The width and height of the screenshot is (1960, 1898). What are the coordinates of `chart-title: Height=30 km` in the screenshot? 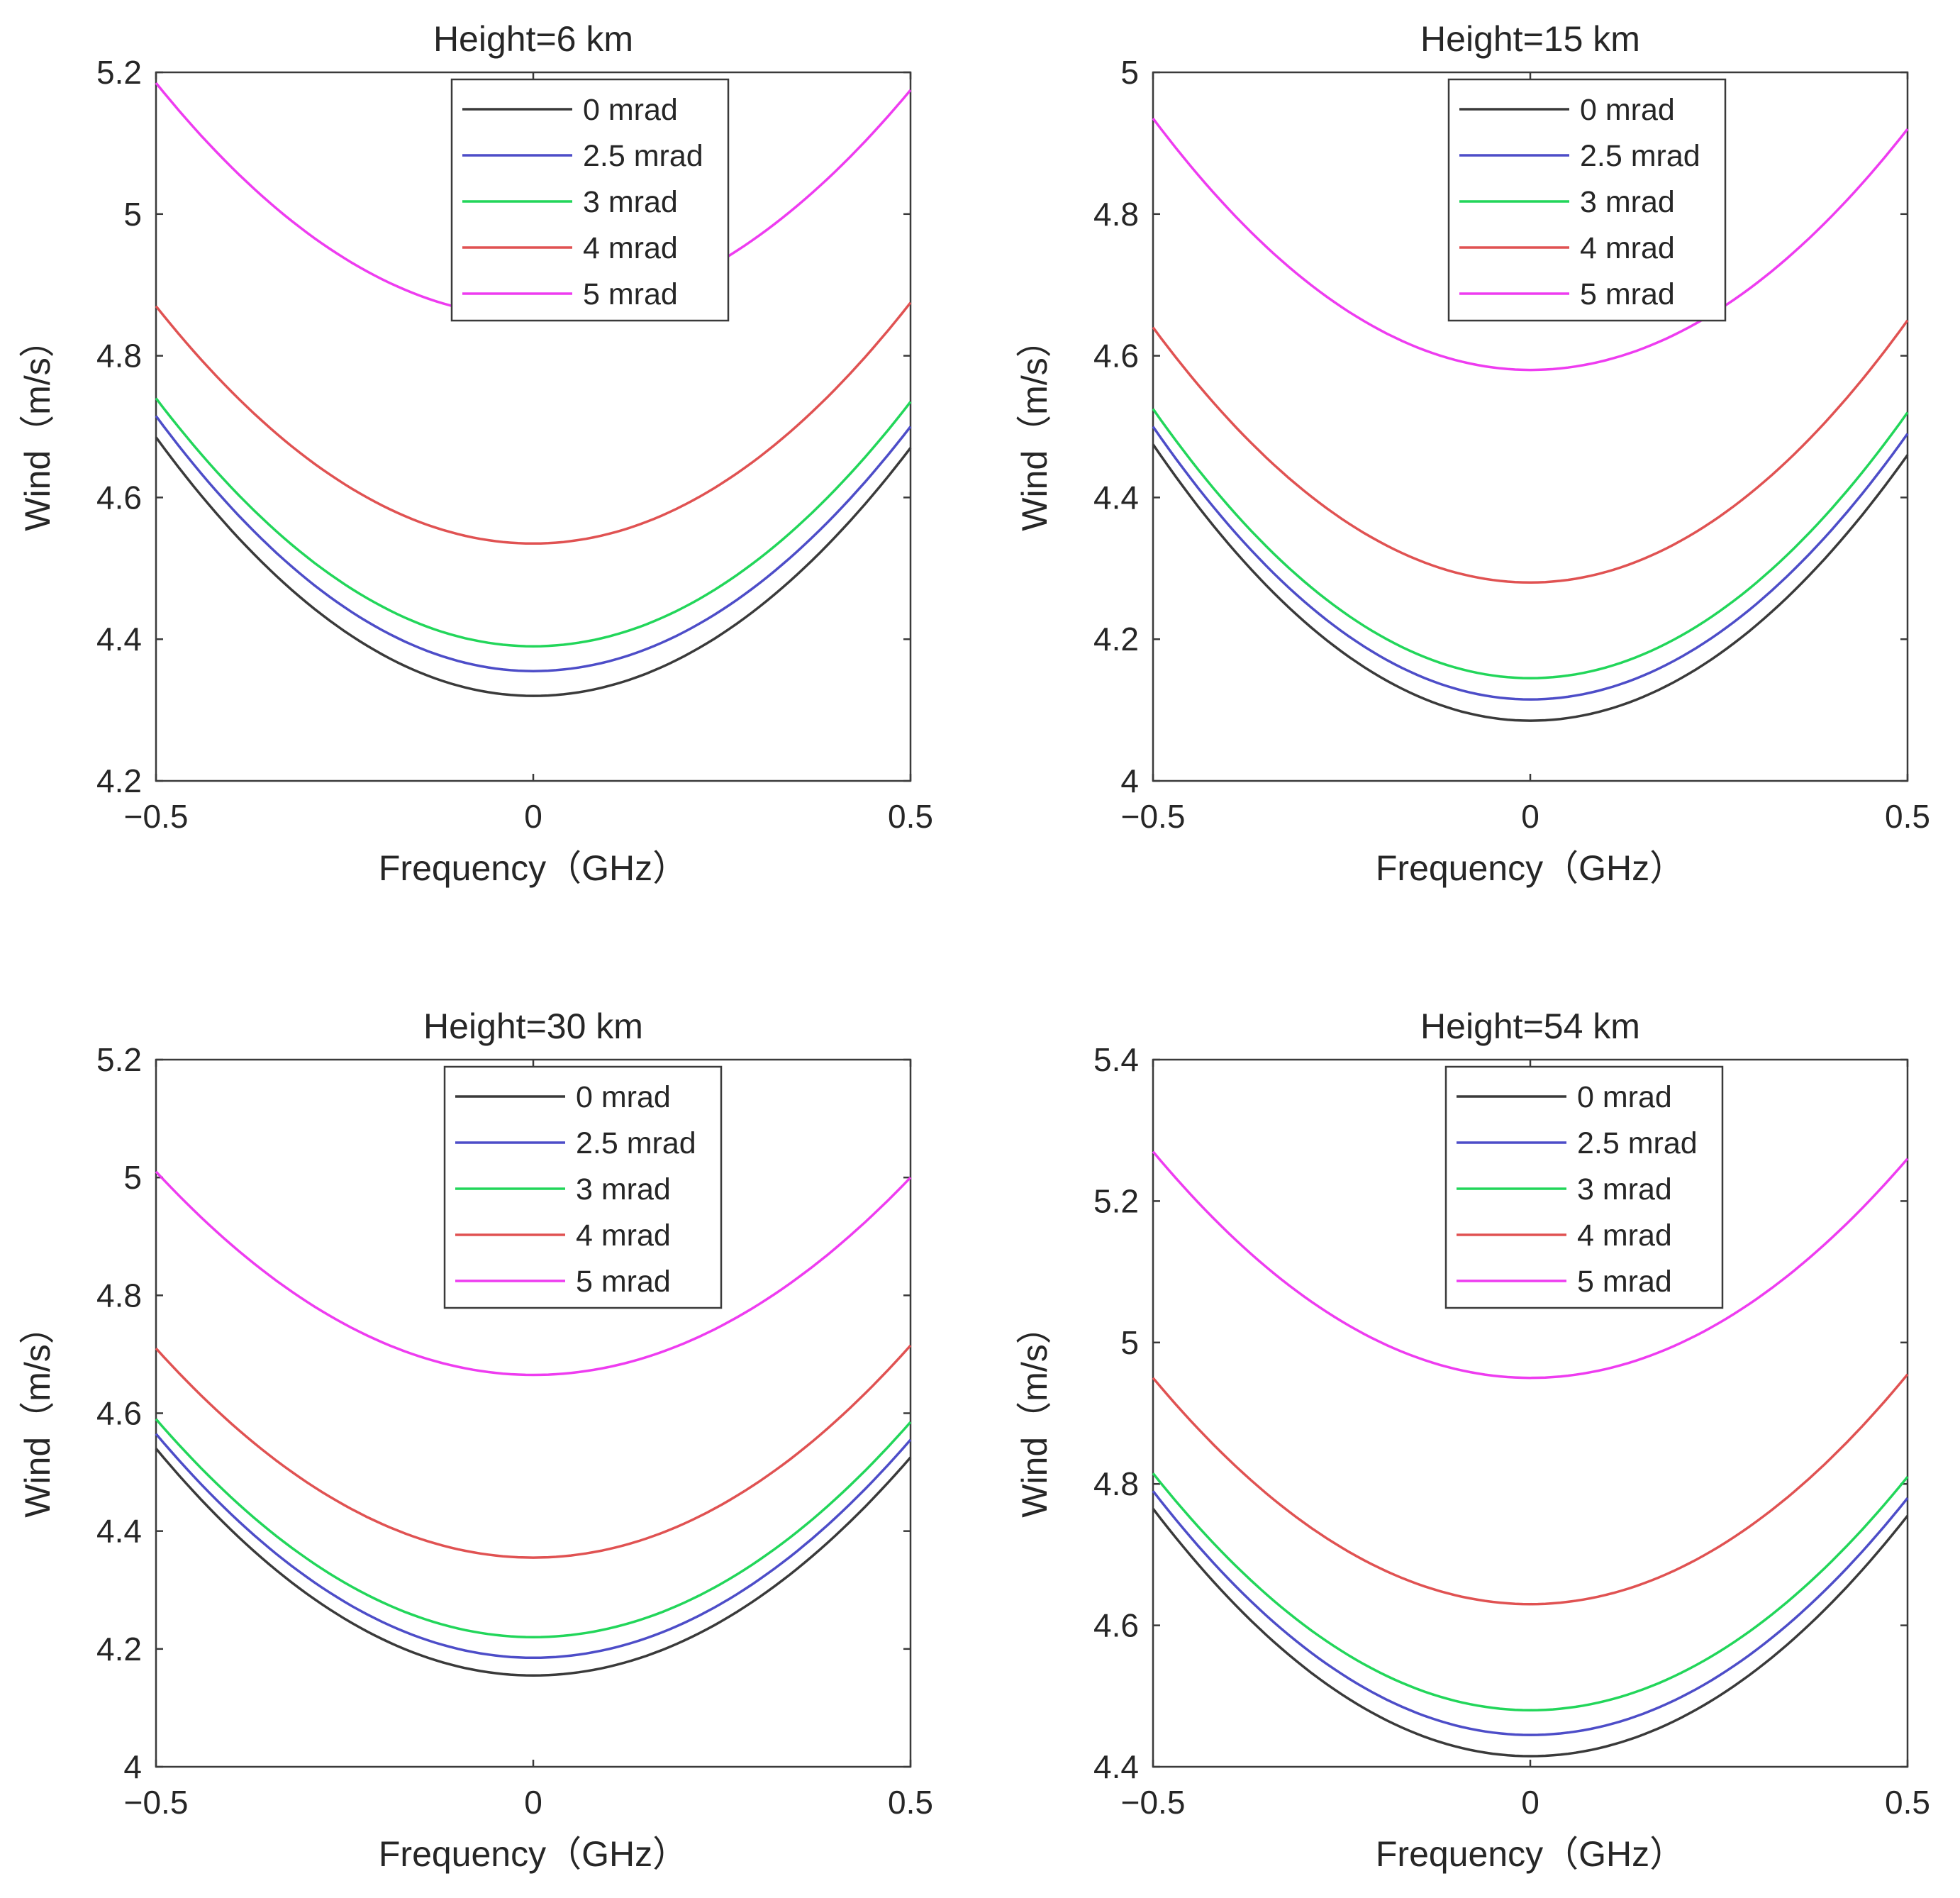 It's located at (533, 1026).